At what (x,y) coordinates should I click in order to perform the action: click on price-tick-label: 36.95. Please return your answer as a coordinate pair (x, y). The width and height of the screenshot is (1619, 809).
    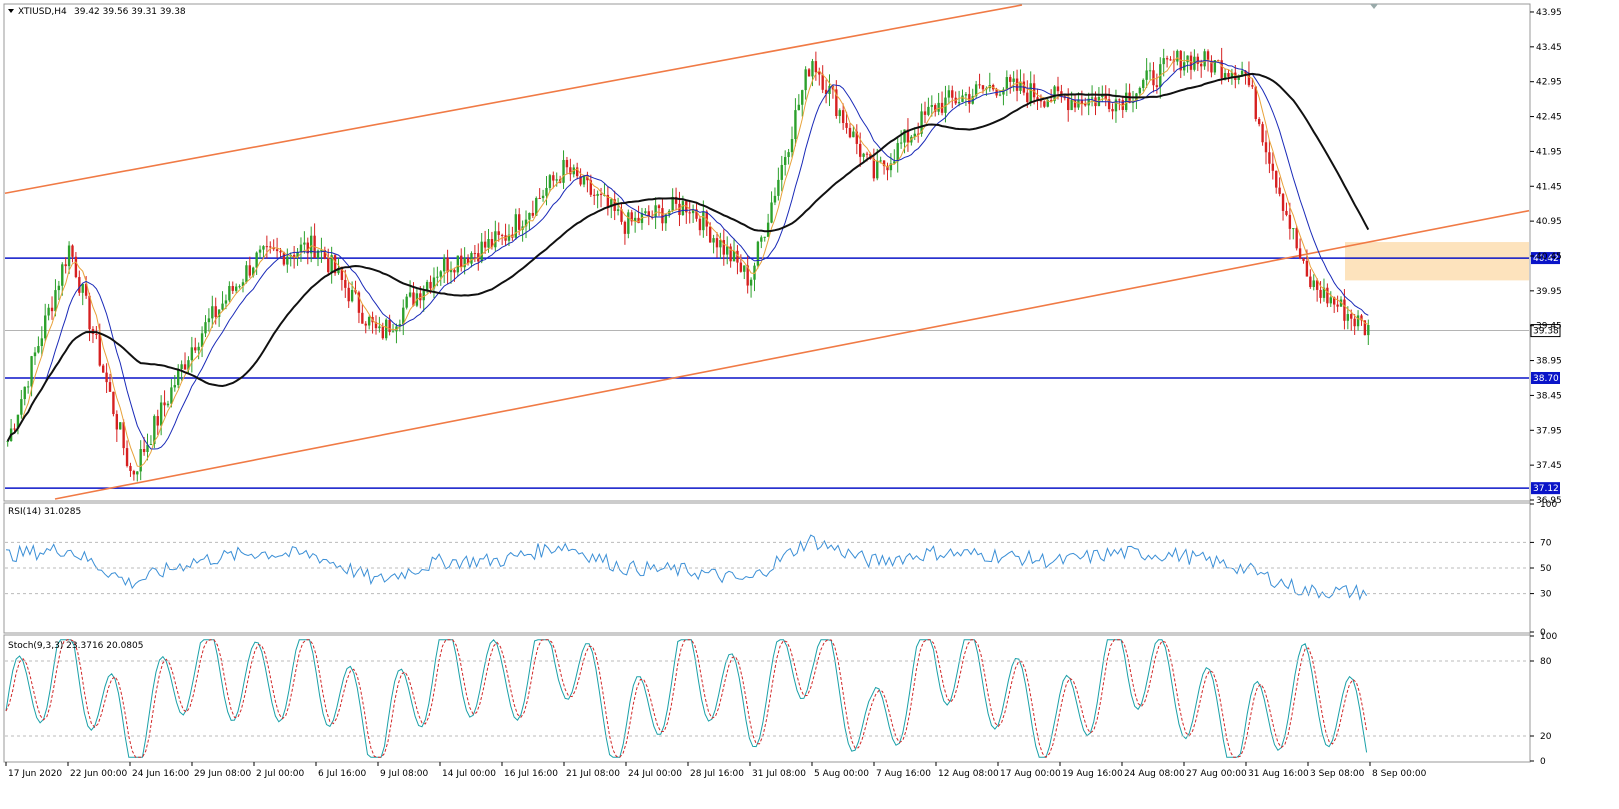
    Looking at the image, I should click on (1549, 501).